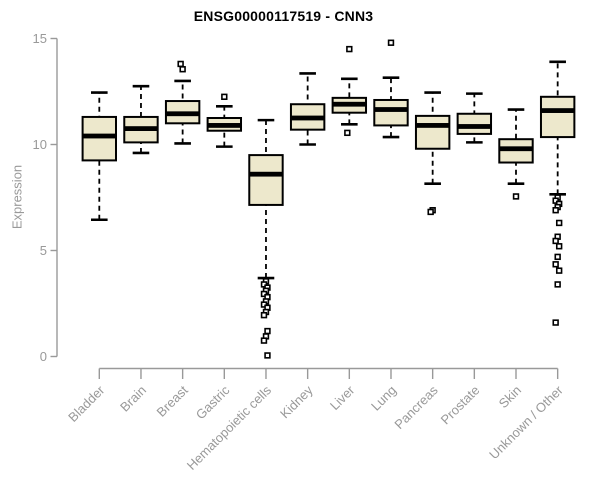  I want to click on x-category-label-brain: Brain, so click(133, 399).